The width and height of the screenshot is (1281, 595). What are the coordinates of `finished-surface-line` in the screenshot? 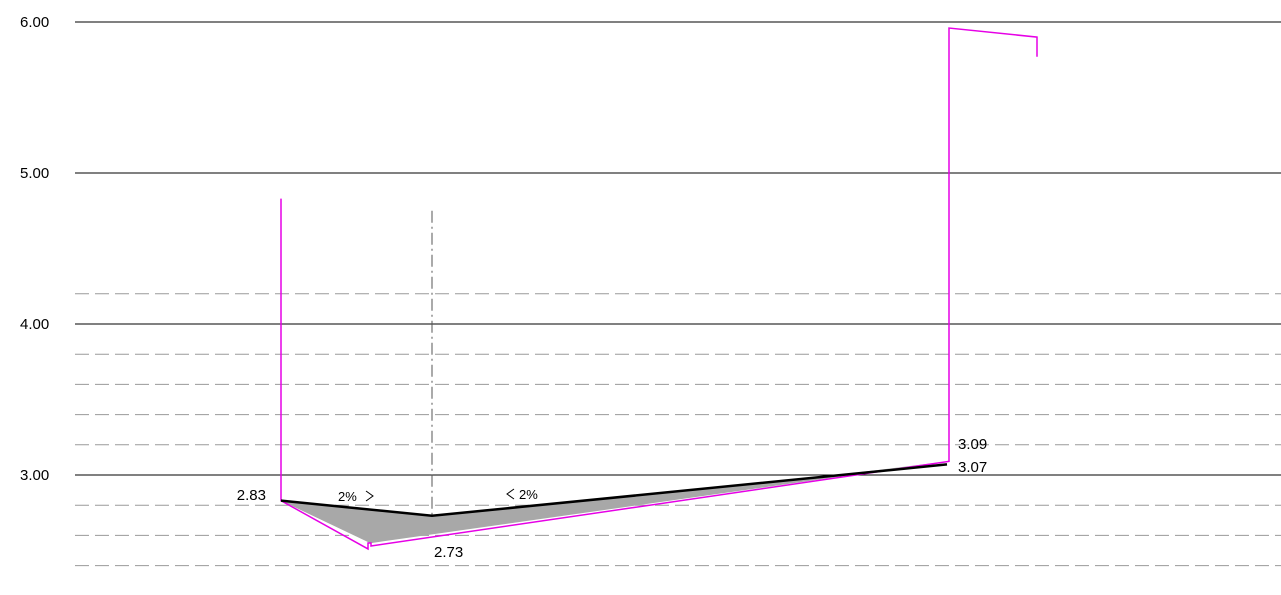 It's located at (614, 490).